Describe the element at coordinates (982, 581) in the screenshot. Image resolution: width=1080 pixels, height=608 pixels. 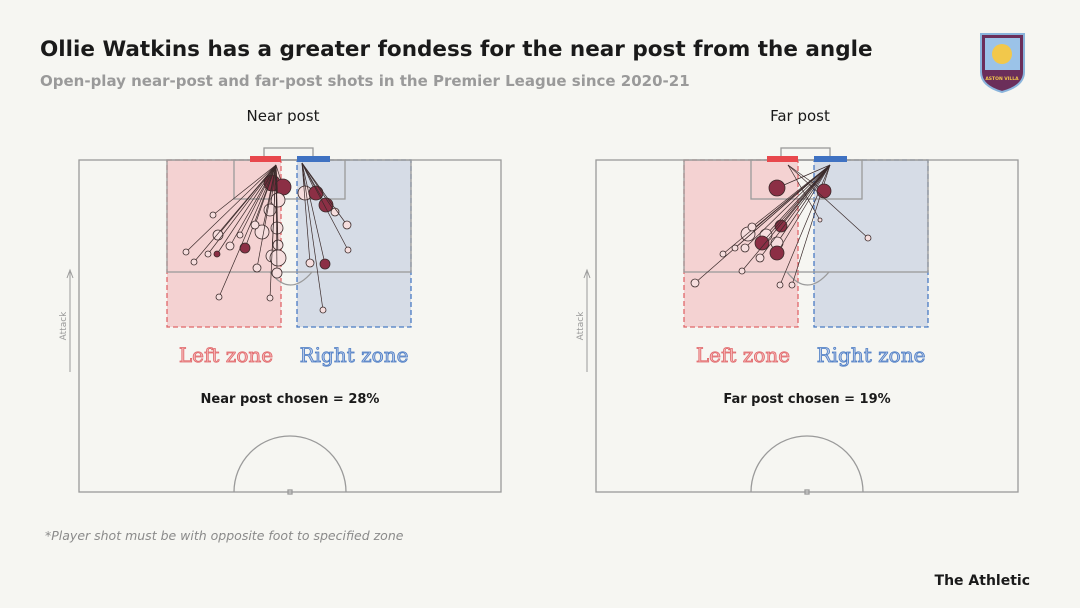
I see `brand: The Athletic` at that location.